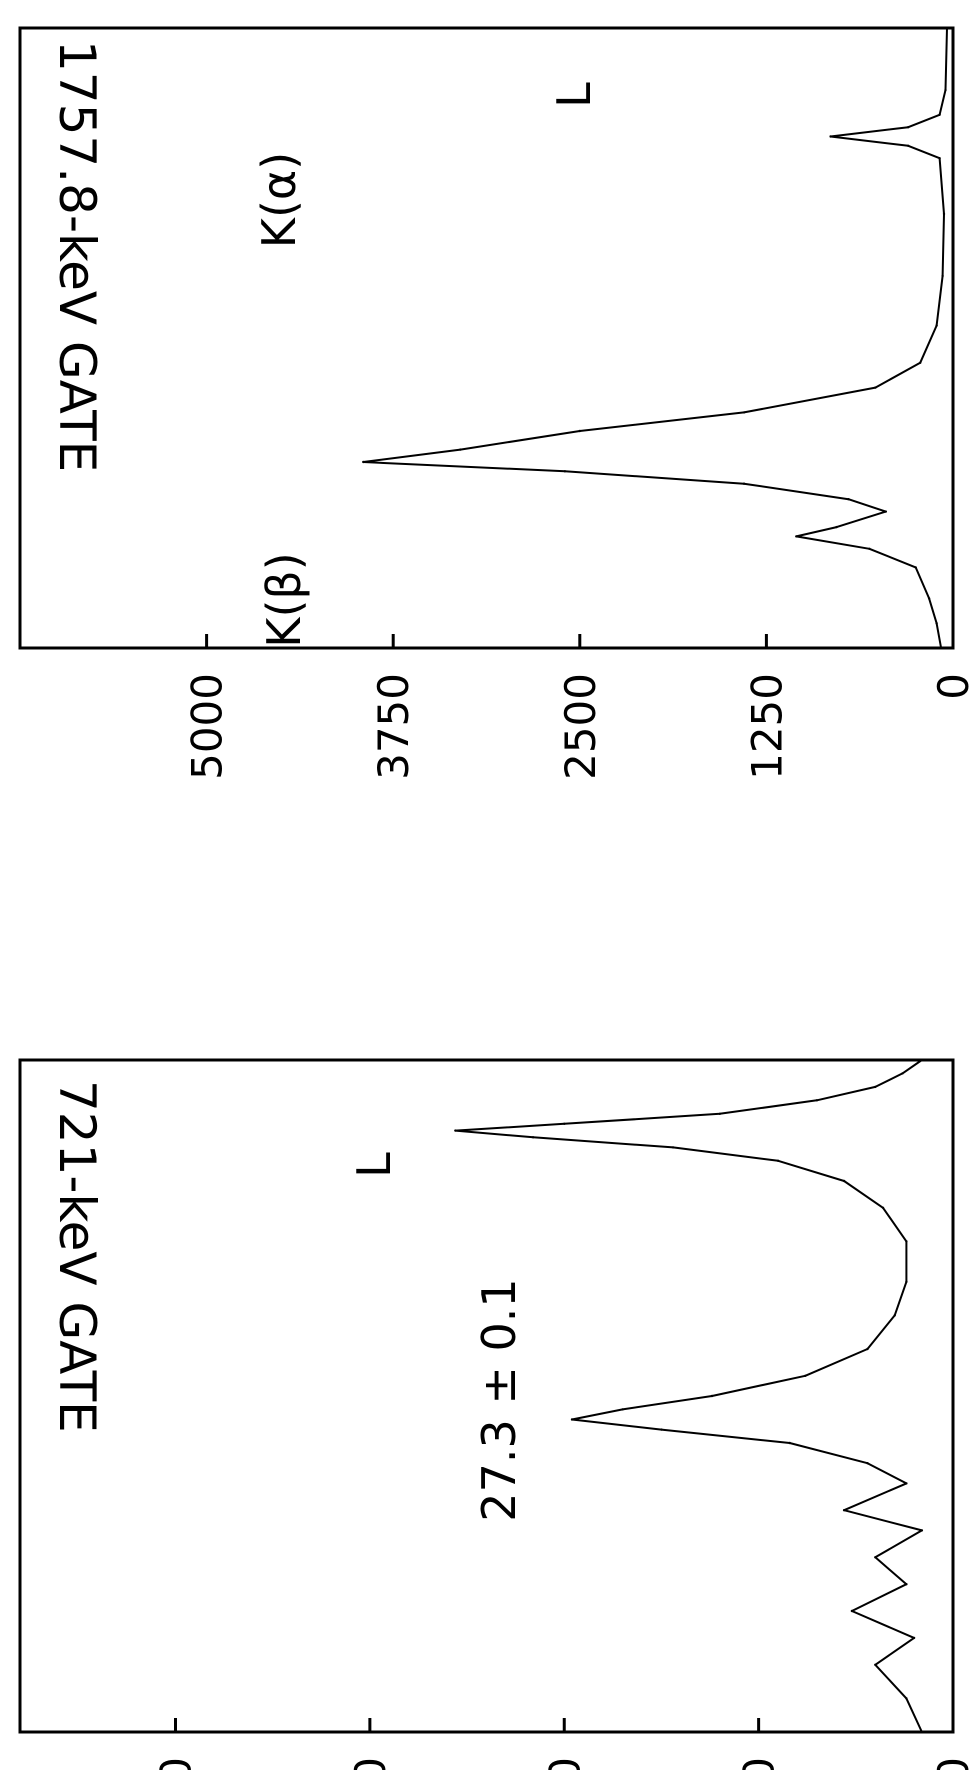  Describe the element at coordinates (766, 726) in the screenshot. I see `y-tick-label: 1250` at that location.